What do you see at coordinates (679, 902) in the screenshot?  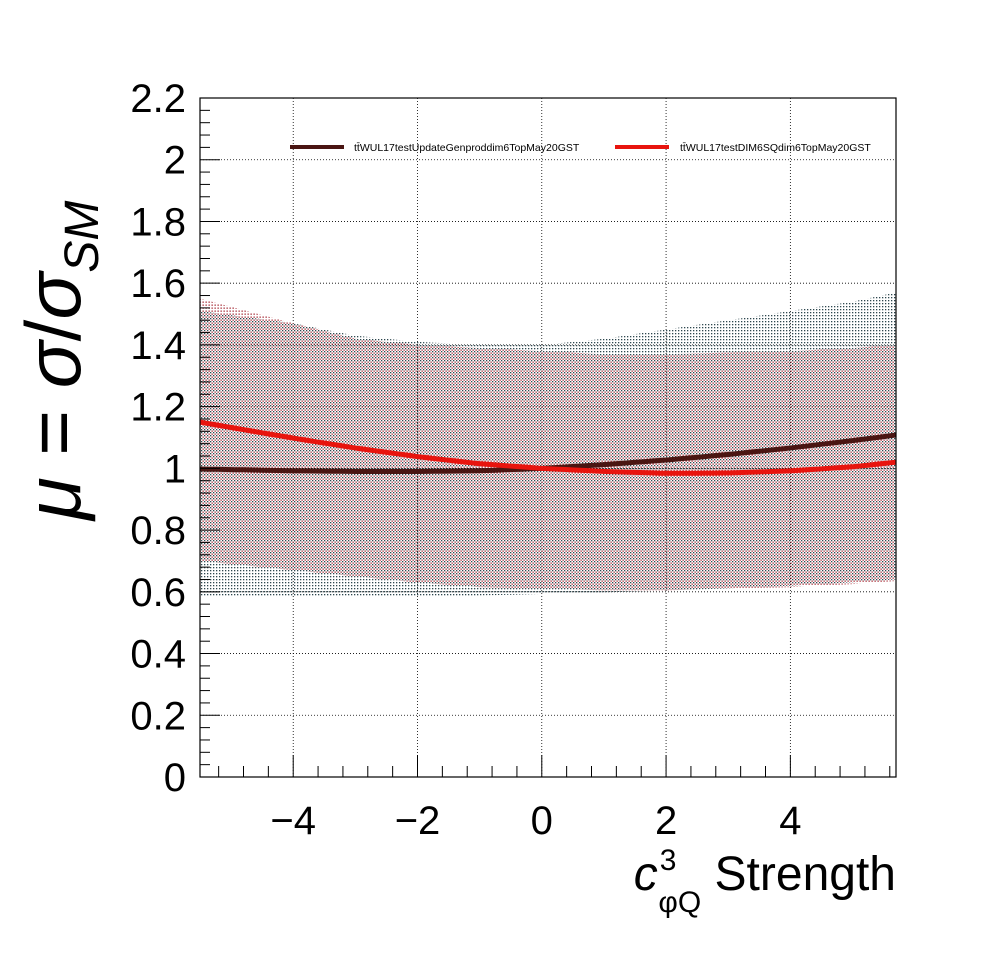 I see `x-axis-label-subscript: φQ` at bounding box center [679, 902].